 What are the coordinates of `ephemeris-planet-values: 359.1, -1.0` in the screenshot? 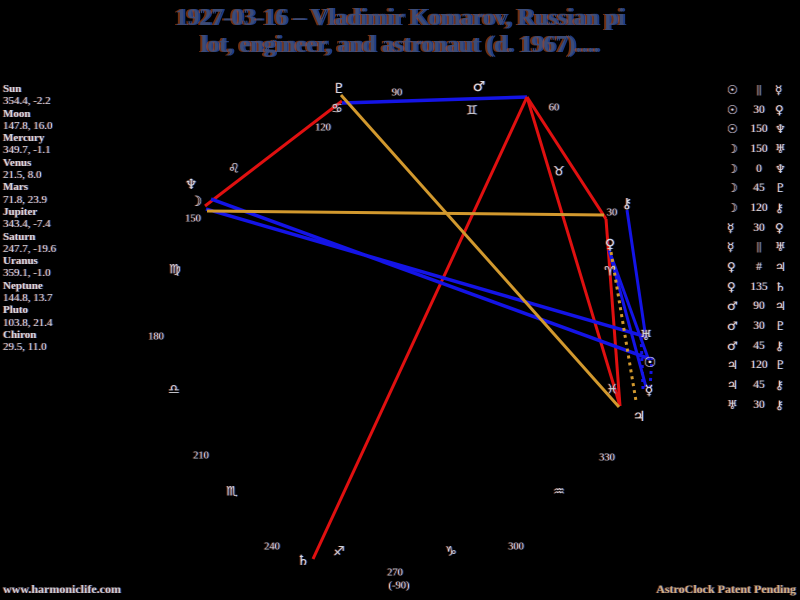 It's located at (27, 273).